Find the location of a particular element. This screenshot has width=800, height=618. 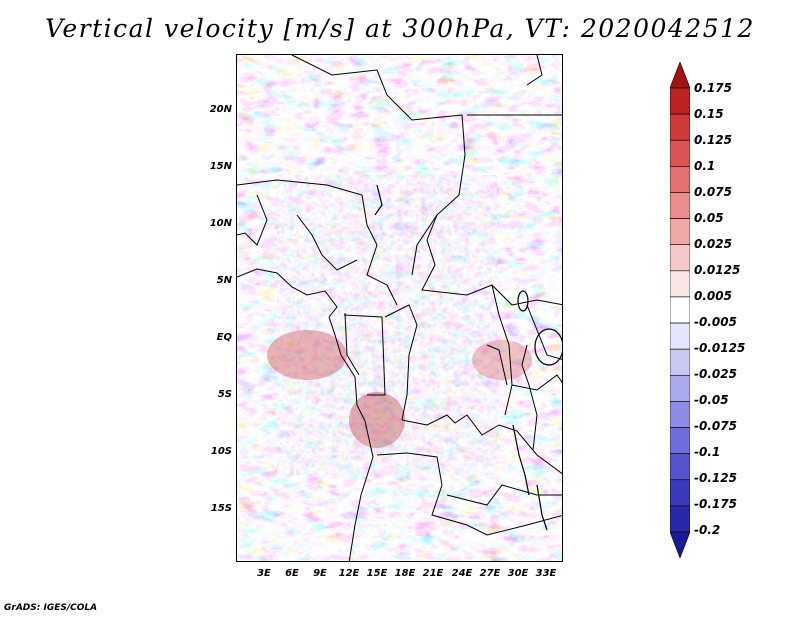

colorbar-label: 0.175 is located at coordinates (713, 88).